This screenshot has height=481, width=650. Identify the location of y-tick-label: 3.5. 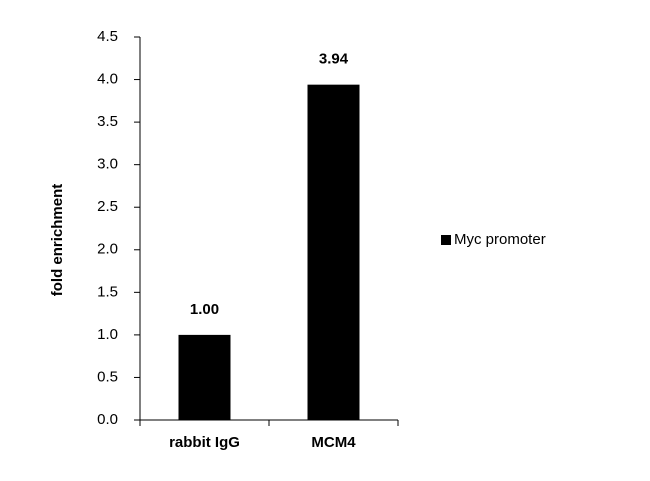
(107, 121).